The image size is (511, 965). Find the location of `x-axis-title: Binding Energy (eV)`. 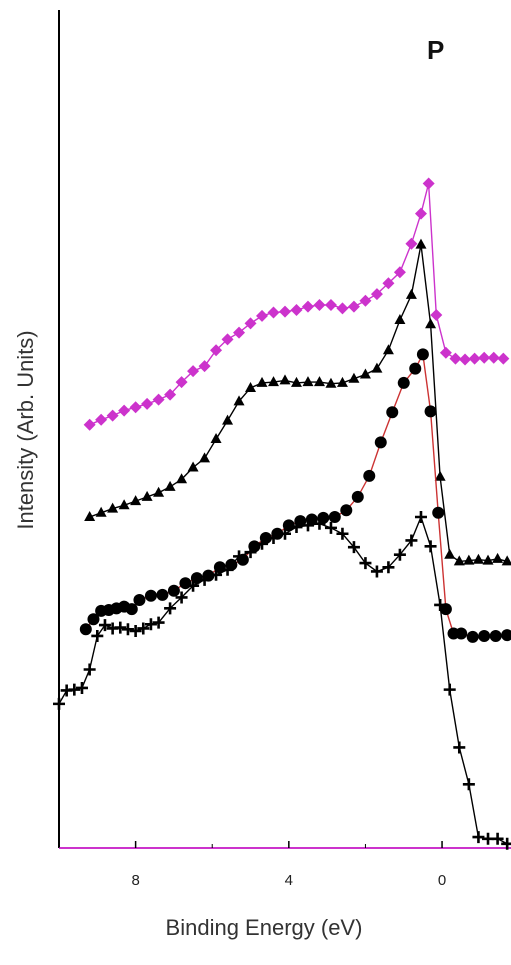

x-axis-title: Binding Energy (eV) is located at coordinates (264, 927).